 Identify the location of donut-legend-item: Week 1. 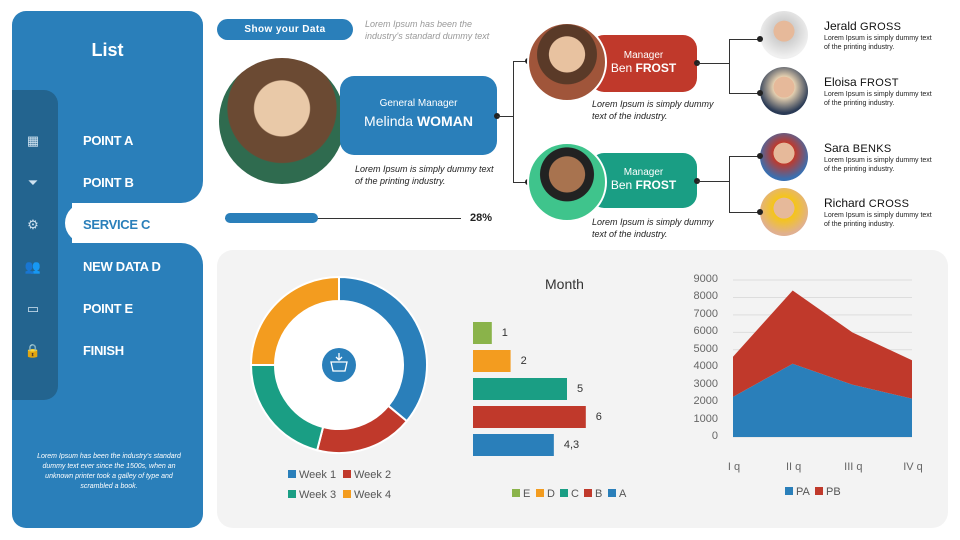
(312, 475).